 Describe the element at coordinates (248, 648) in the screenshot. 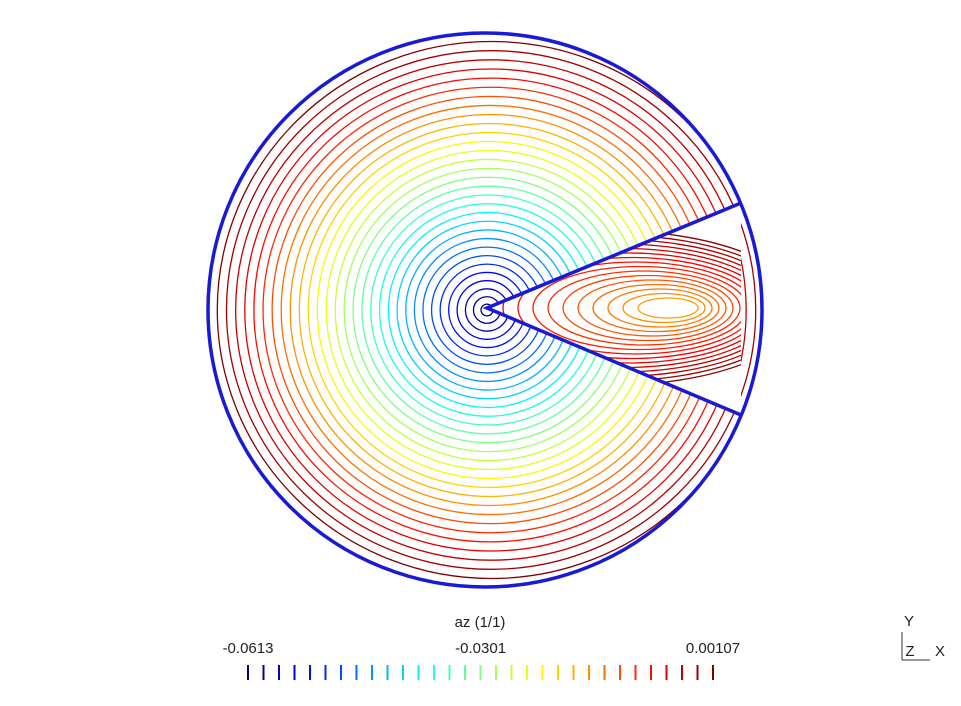

I see `colorbar-tick-label: -0.0613` at that location.